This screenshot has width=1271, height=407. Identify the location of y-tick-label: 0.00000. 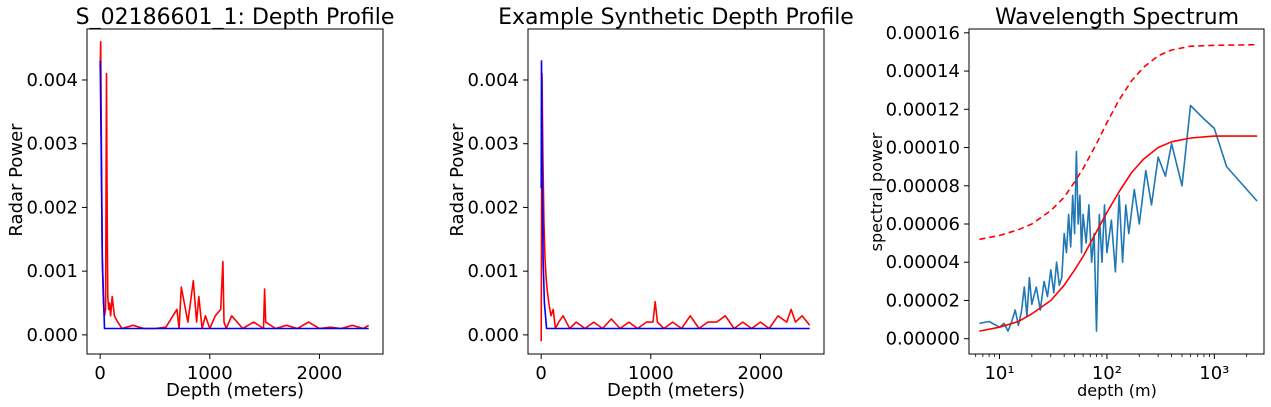
(923, 339).